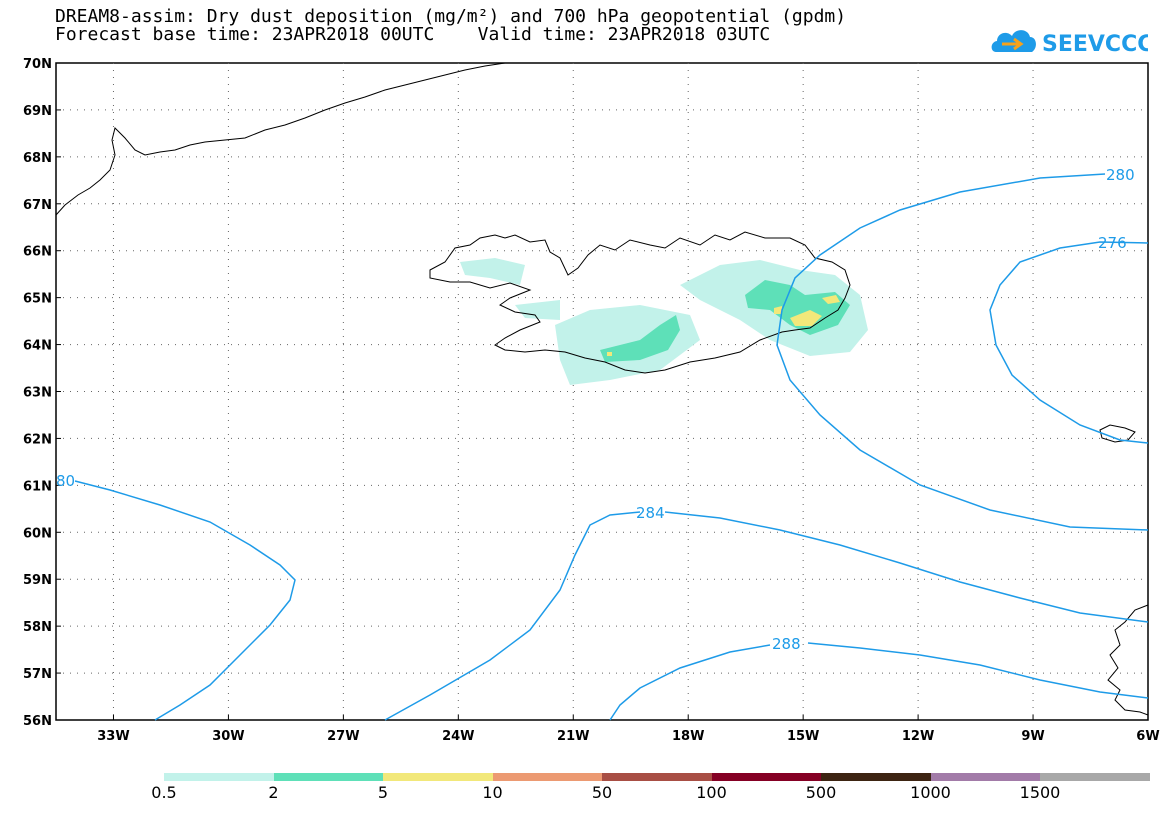  I want to click on contour-label-288: 288, so click(786, 644).